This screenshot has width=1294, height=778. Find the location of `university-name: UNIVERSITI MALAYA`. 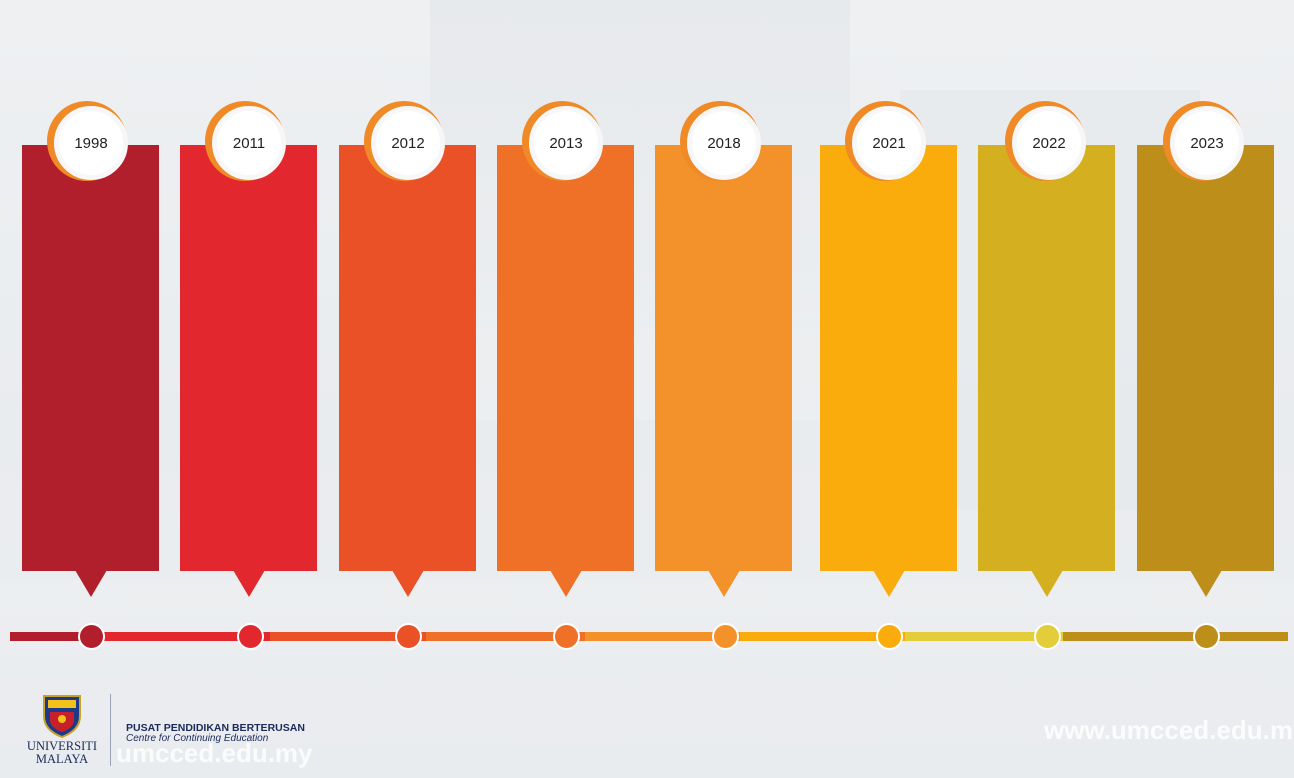

university-name: UNIVERSITI MALAYA is located at coordinates (62, 752).